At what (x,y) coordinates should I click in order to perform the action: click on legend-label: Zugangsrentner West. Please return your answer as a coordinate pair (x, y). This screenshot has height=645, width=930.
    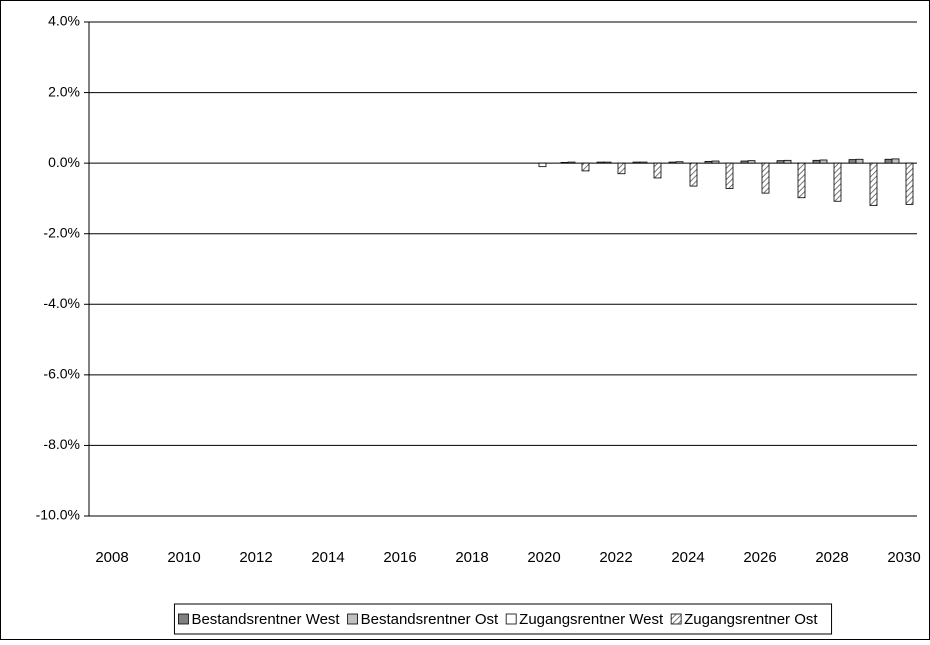
    Looking at the image, I should click on (591, 619).